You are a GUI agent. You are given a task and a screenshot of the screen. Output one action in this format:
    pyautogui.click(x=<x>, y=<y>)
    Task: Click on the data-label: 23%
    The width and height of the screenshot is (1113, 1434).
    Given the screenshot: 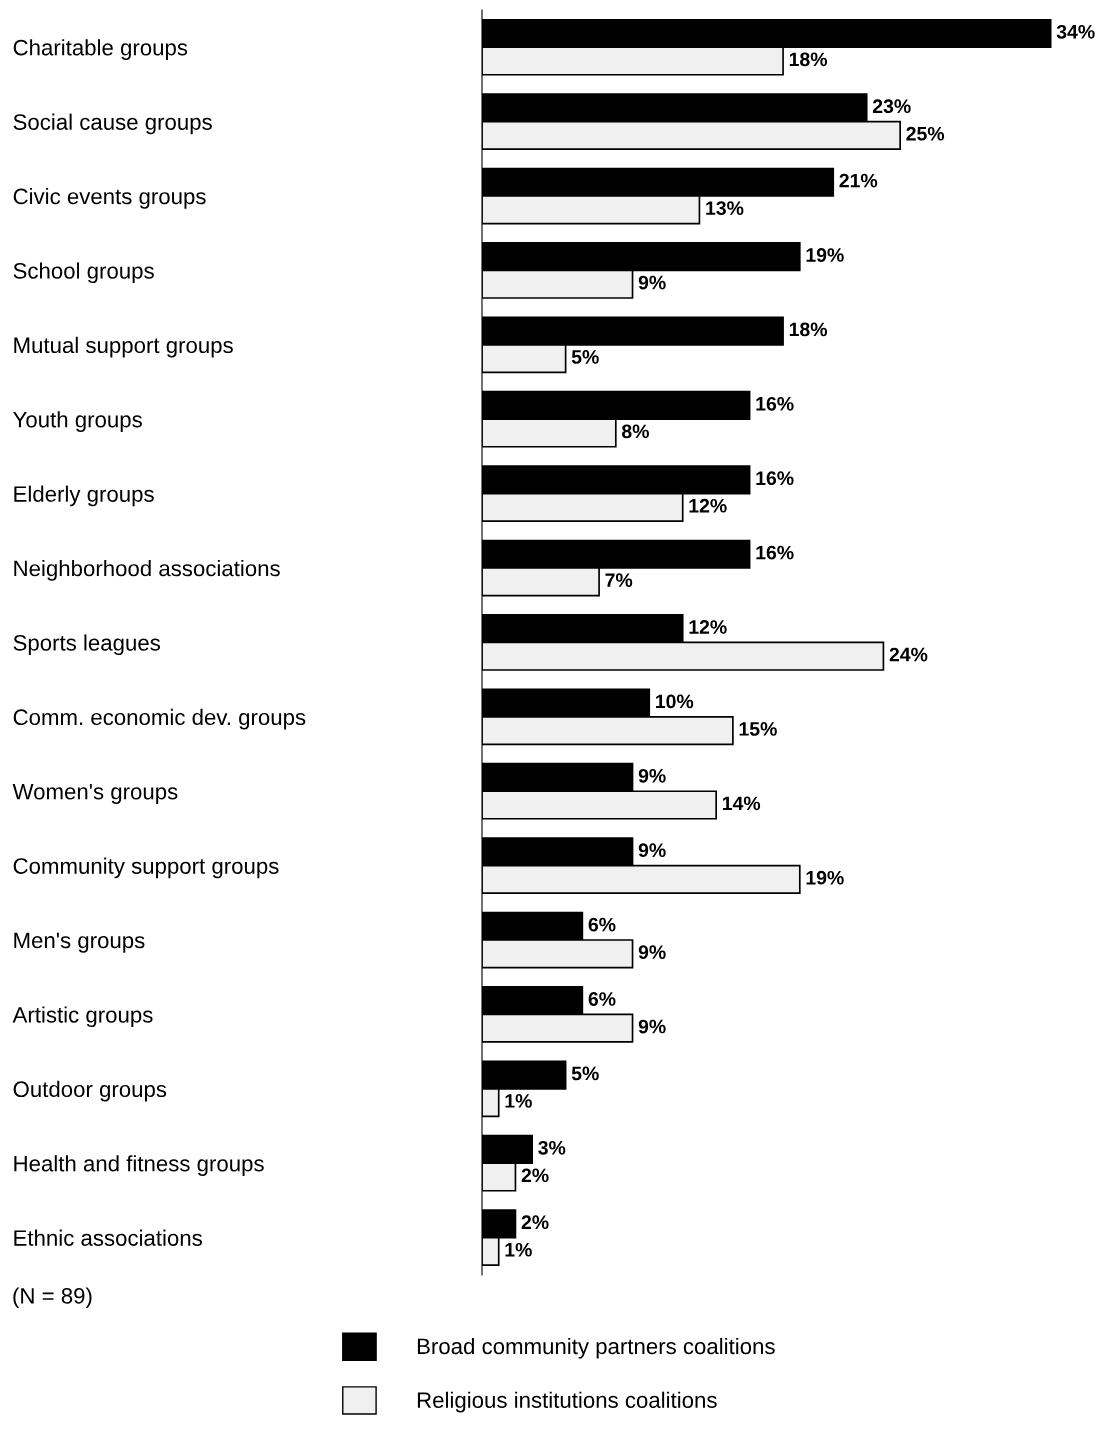 What is the action you would take?
    pyautogui.click(x=891, y=106)
    